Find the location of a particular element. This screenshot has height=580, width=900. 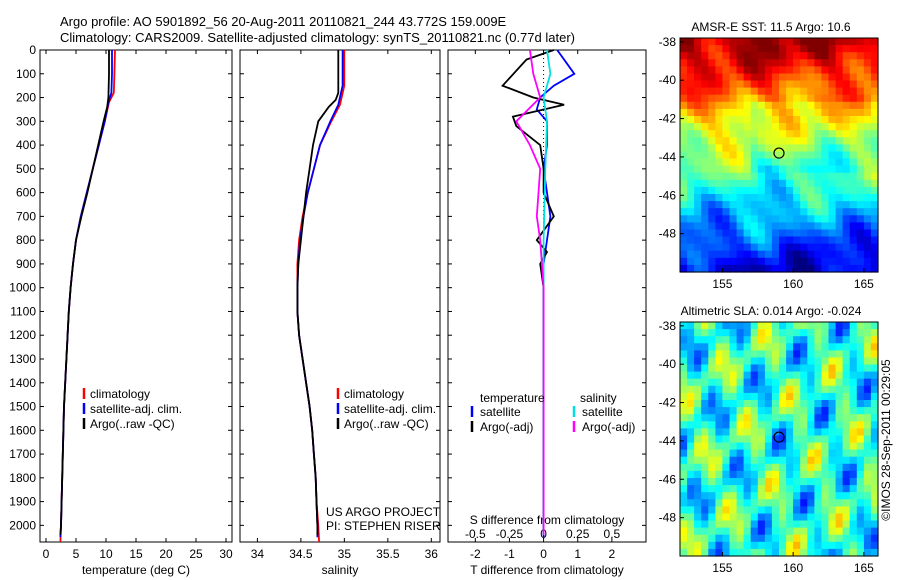

x-tick-label: 20 is located at coordinates (166, 554).